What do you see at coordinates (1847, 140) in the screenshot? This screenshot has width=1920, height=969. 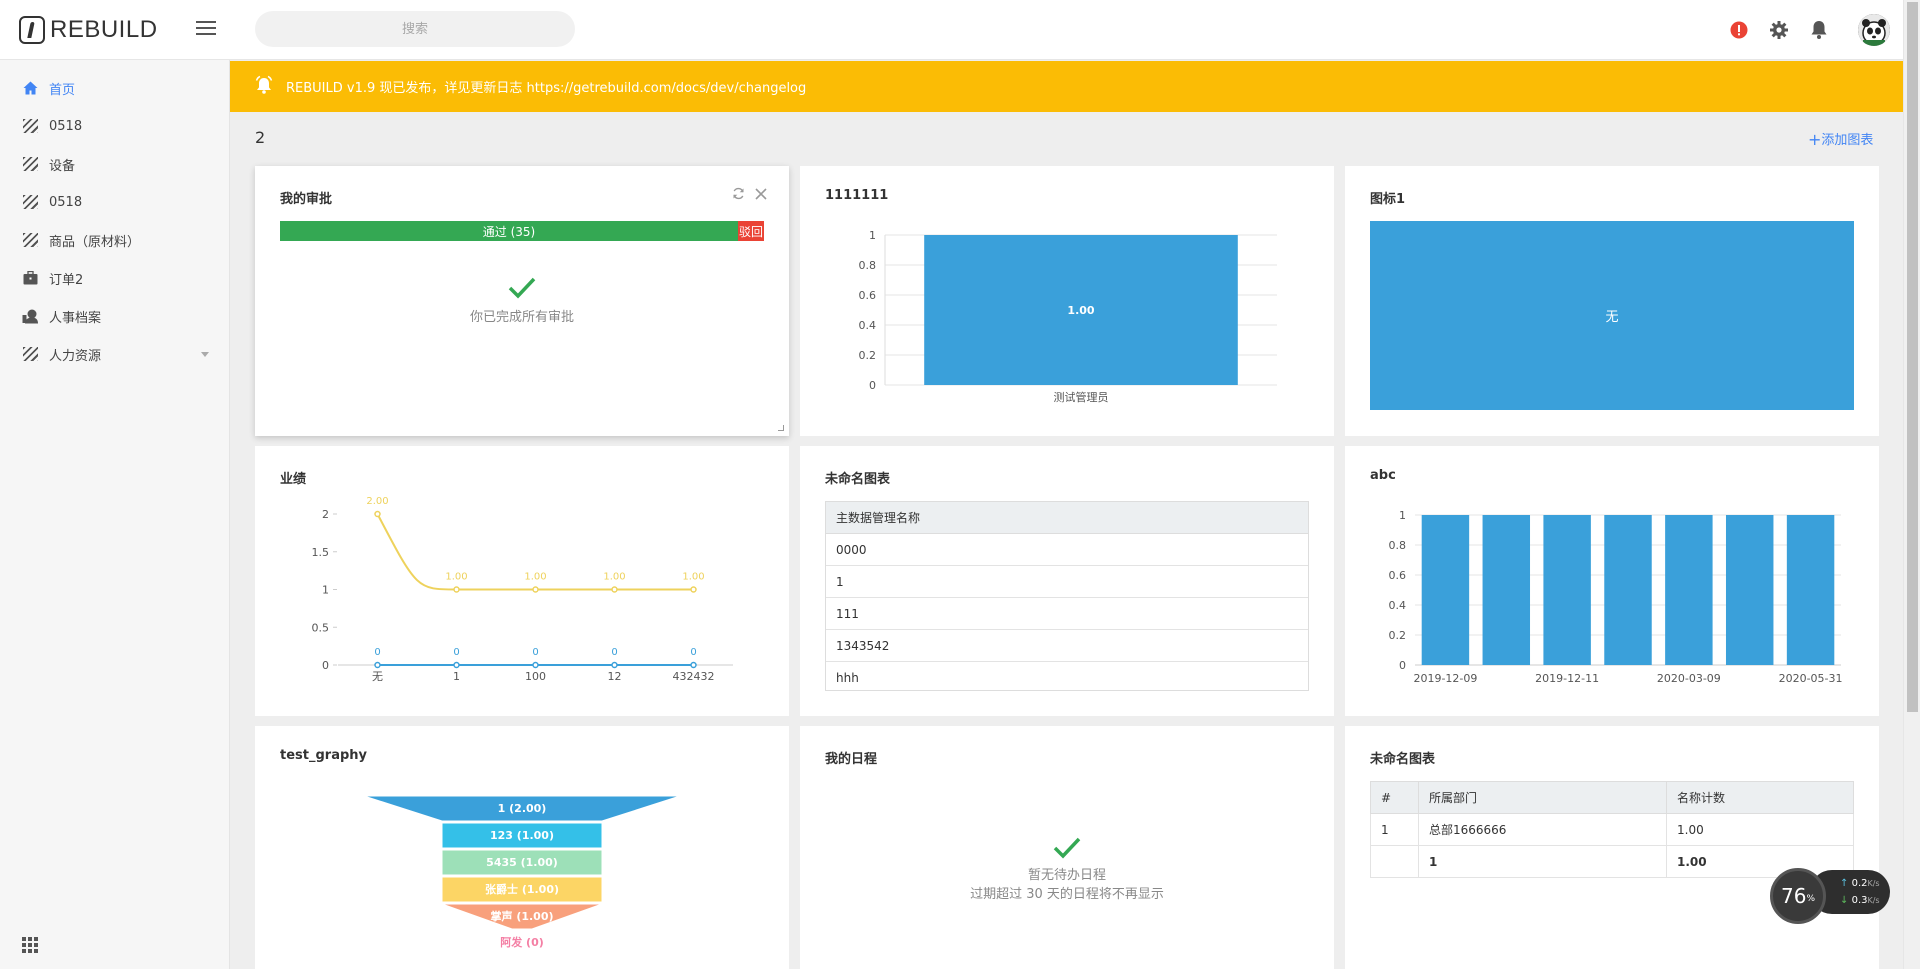 I see `add-chart-label: 添加图表` at bounding box center [1847, 140].